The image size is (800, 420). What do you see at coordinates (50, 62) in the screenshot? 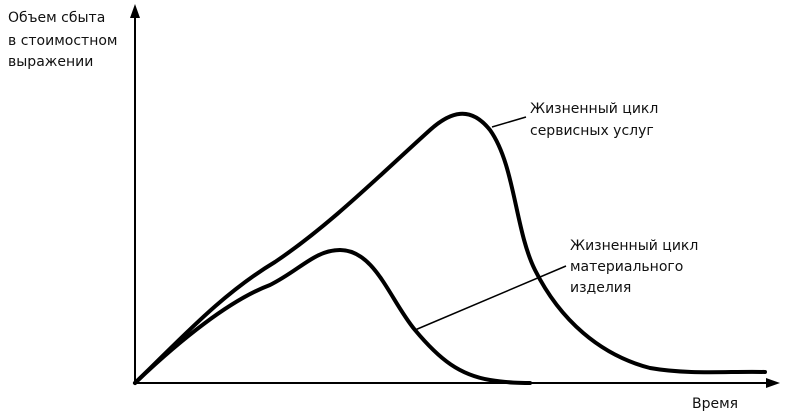
I see `y-axis-label: выражении` at bounding box center [50, 62].